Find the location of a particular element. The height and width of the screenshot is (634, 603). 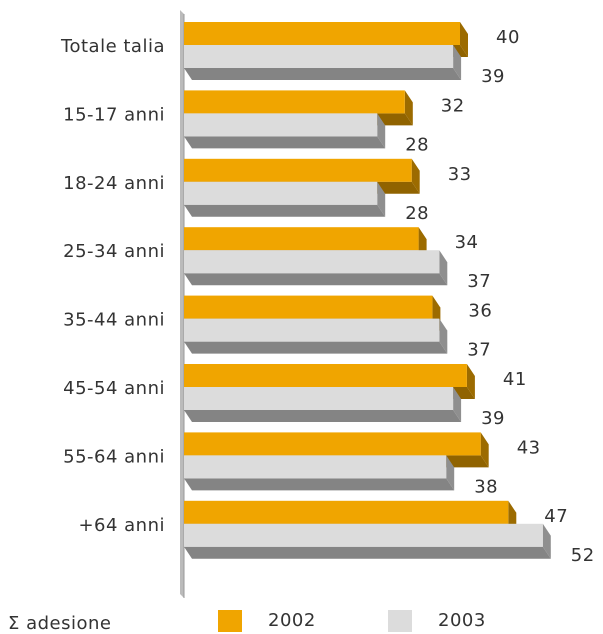

value-label: 38 is located at coordinates (486, 486).